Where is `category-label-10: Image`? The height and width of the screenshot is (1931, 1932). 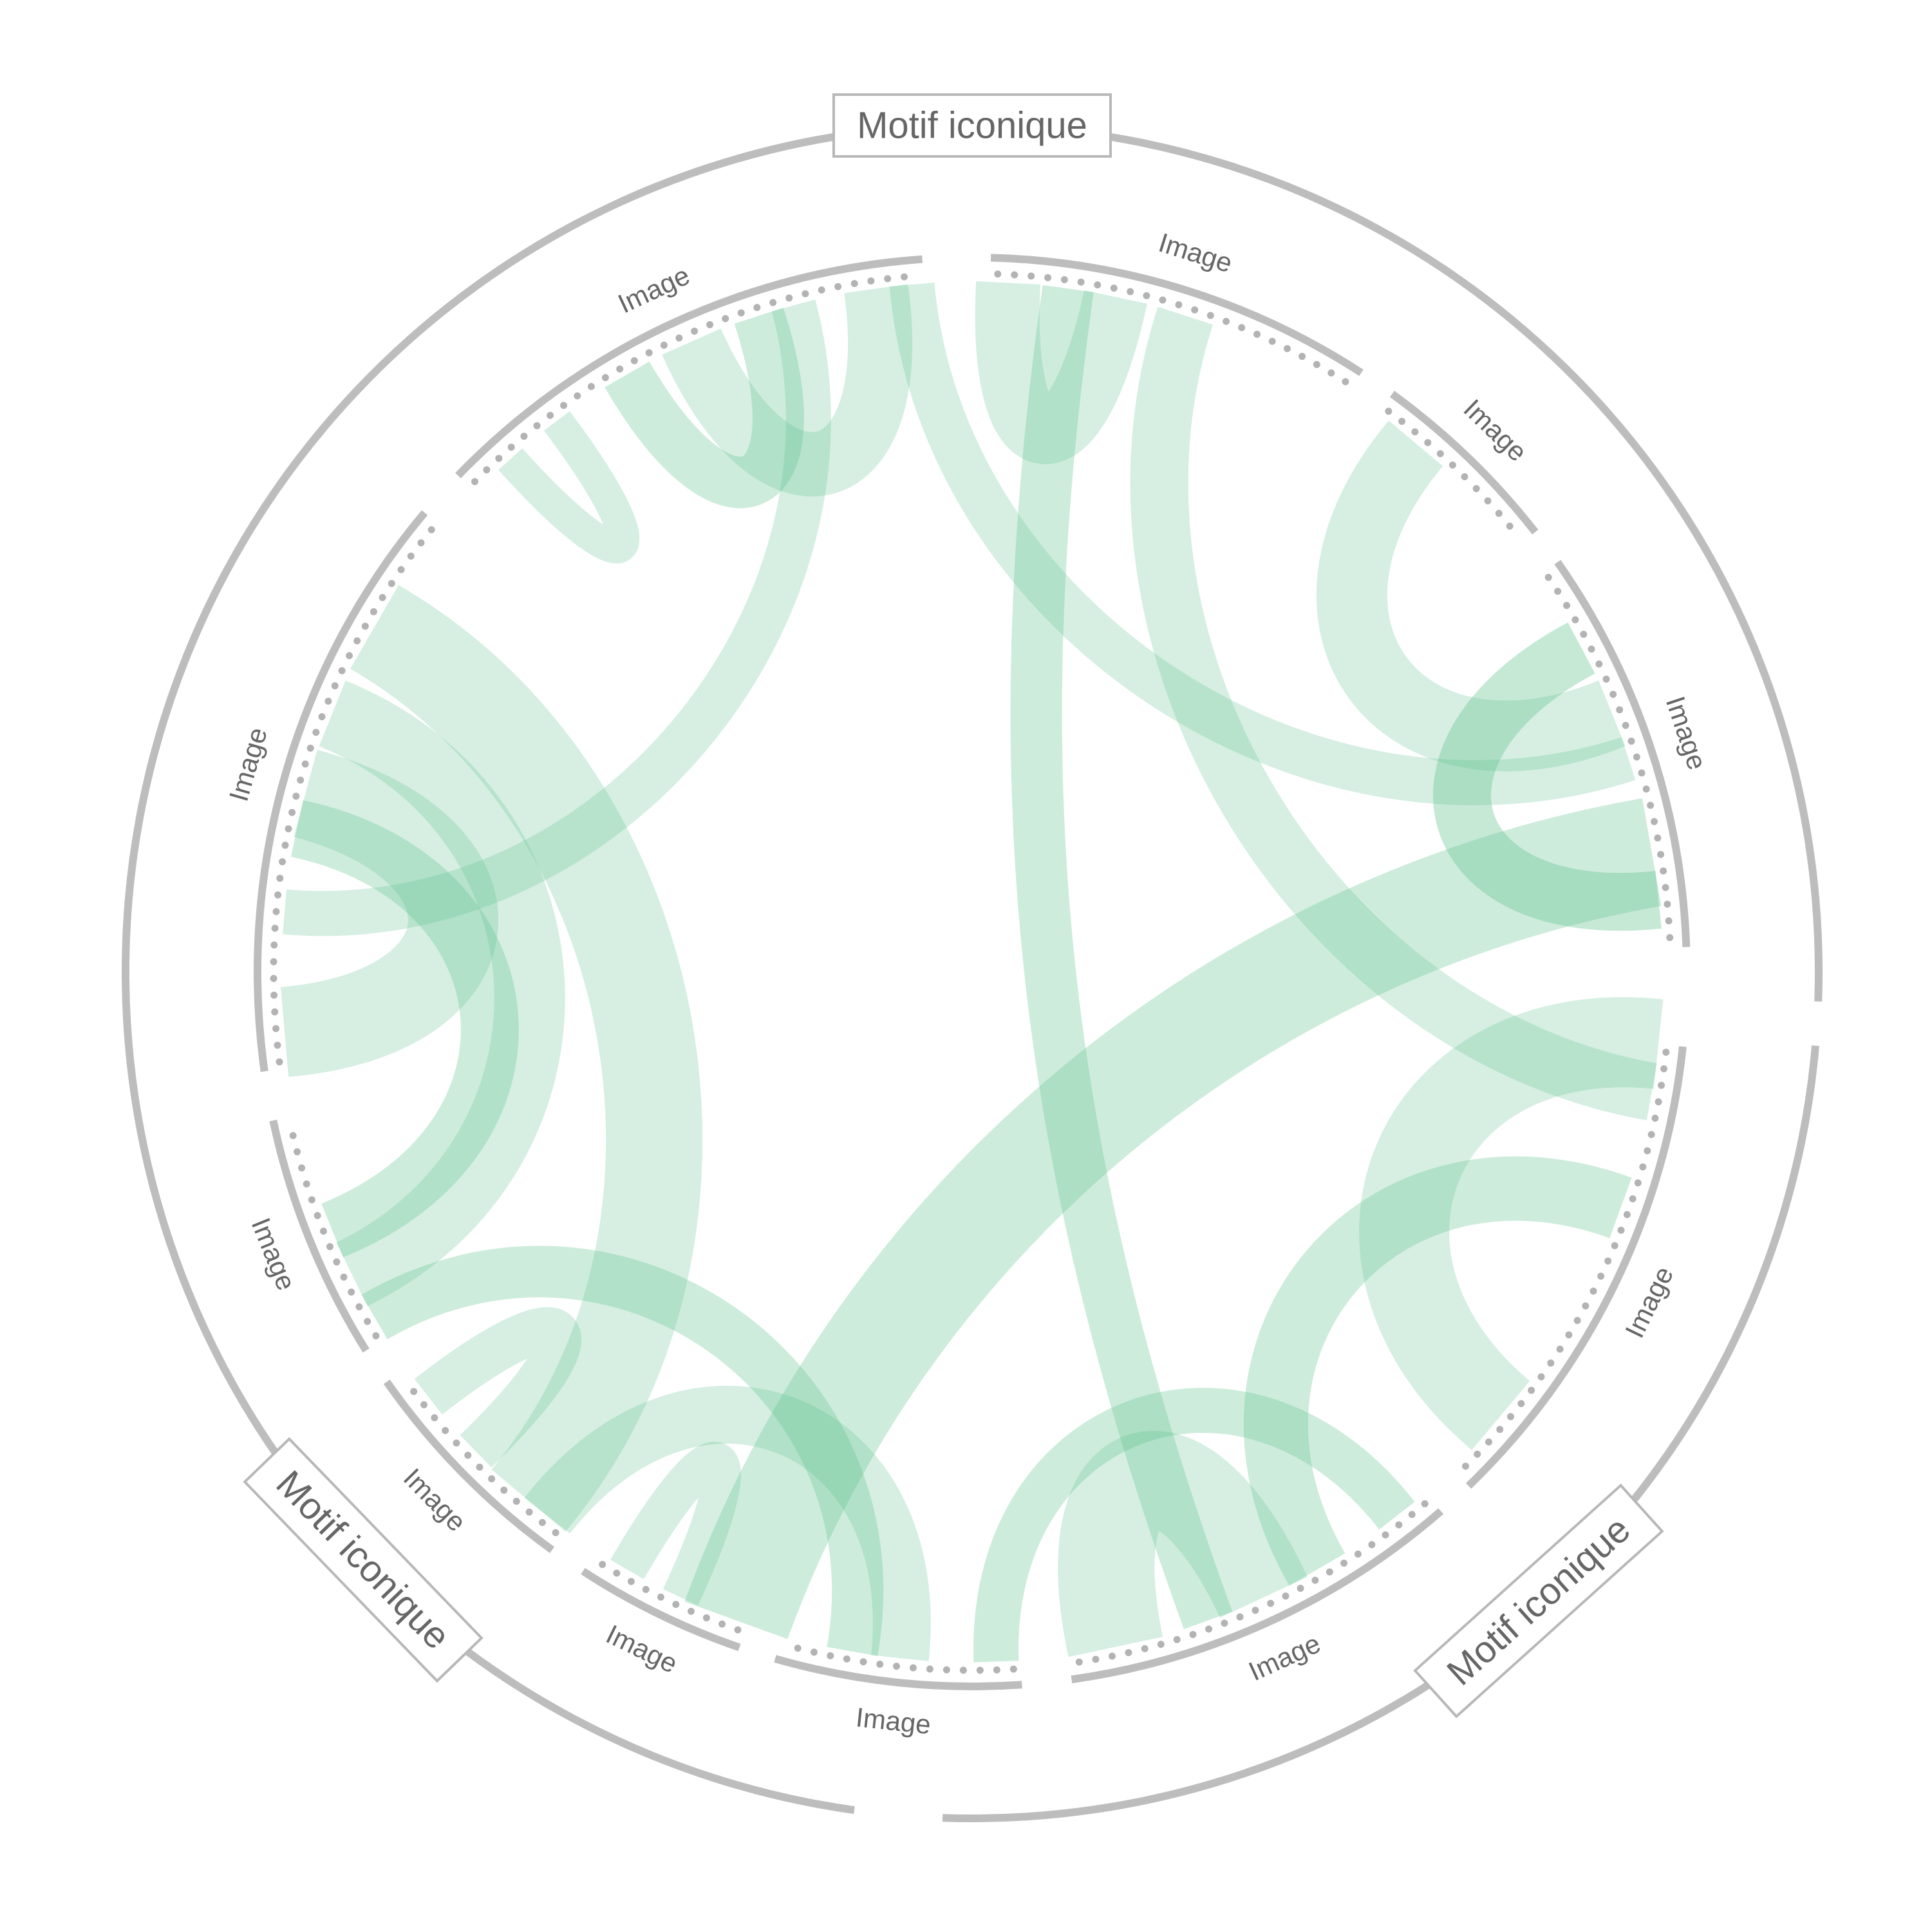
category-label-10: Image is located at coordinates (655, 290).